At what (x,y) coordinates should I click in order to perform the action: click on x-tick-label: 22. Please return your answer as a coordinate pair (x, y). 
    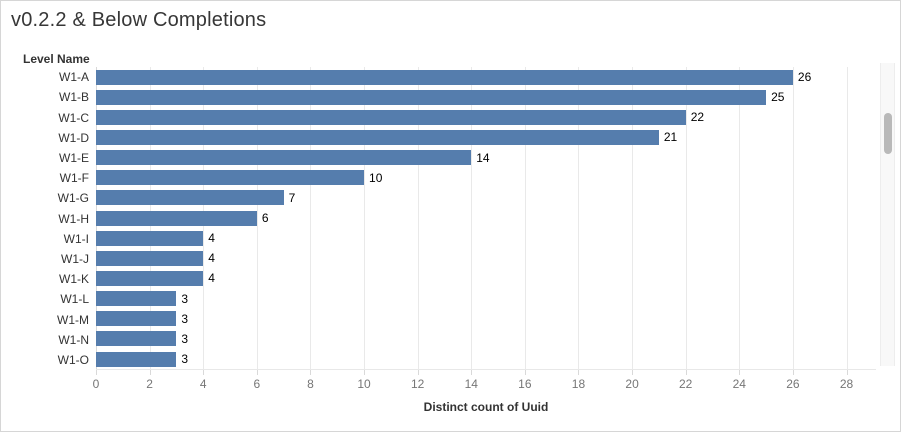
    Looking at the image, I should click on (686, 384).